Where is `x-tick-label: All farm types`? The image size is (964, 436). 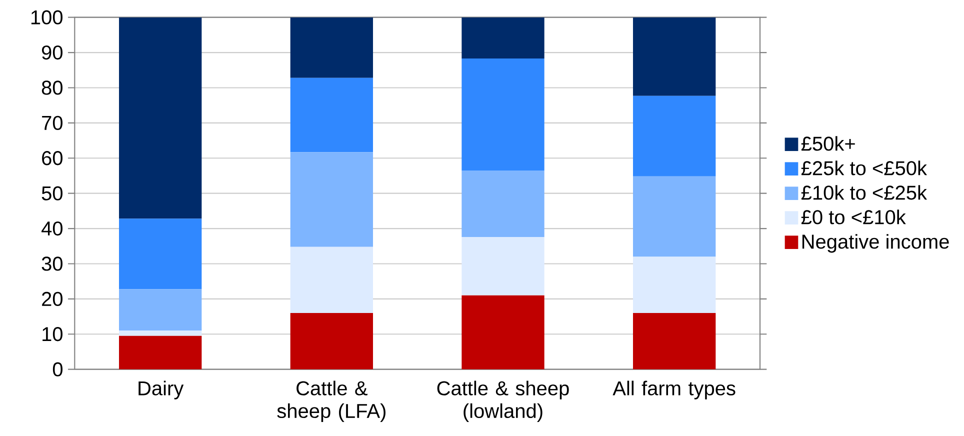 x-tick-label: All farm types is located at coordinates (674, 390).